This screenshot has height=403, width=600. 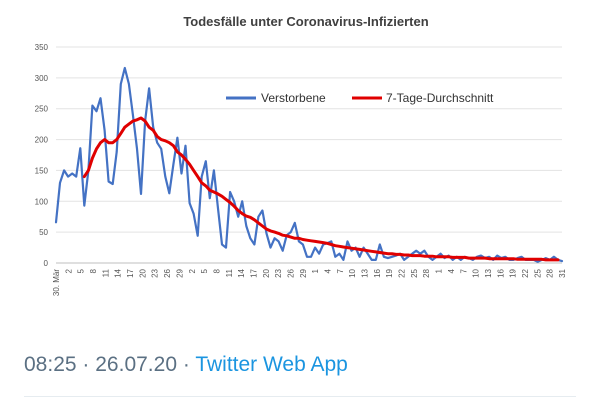 What do you see at coordinates (42, 78) in the screenshot?
I see `y-tick-label: 300` at bounding box center [42, 78].